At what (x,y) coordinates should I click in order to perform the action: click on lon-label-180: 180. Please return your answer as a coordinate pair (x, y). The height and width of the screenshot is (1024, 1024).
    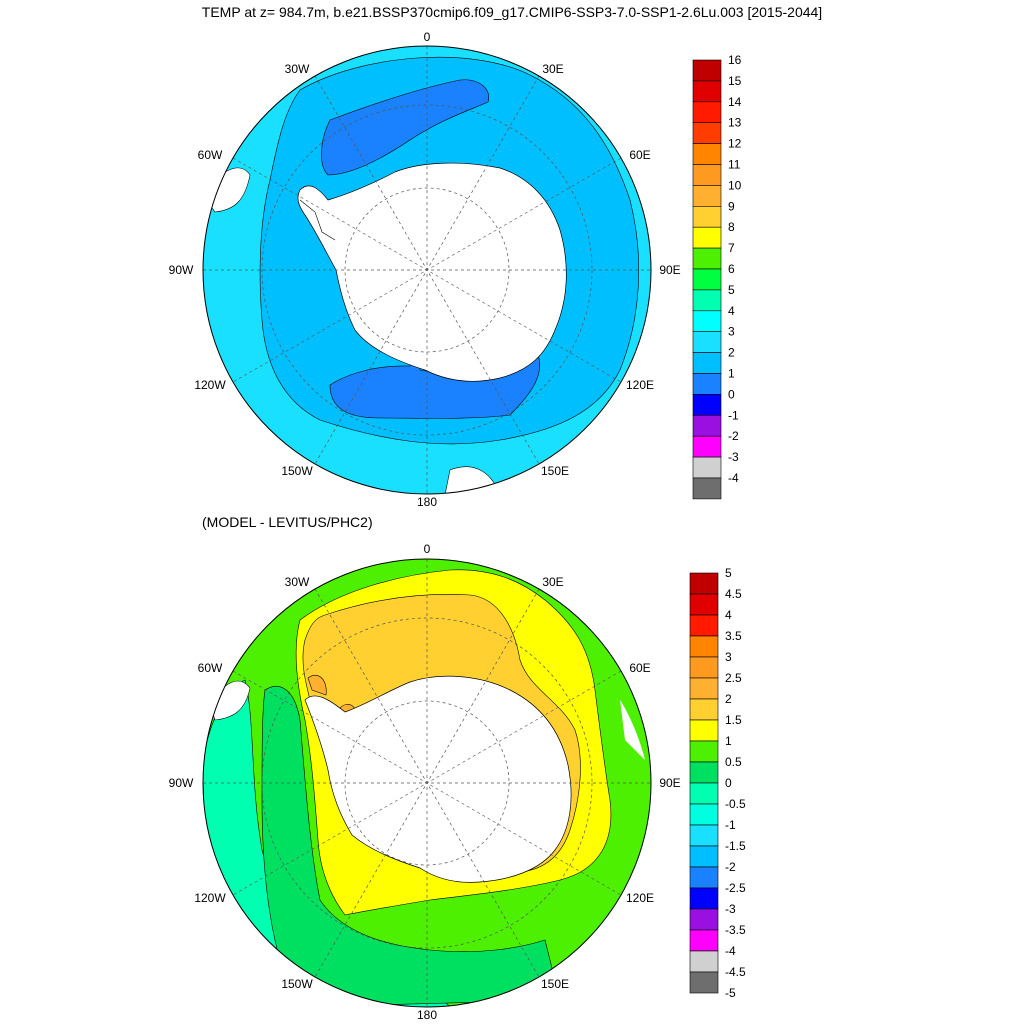
    Looking at the image, I should click on (427, 502).